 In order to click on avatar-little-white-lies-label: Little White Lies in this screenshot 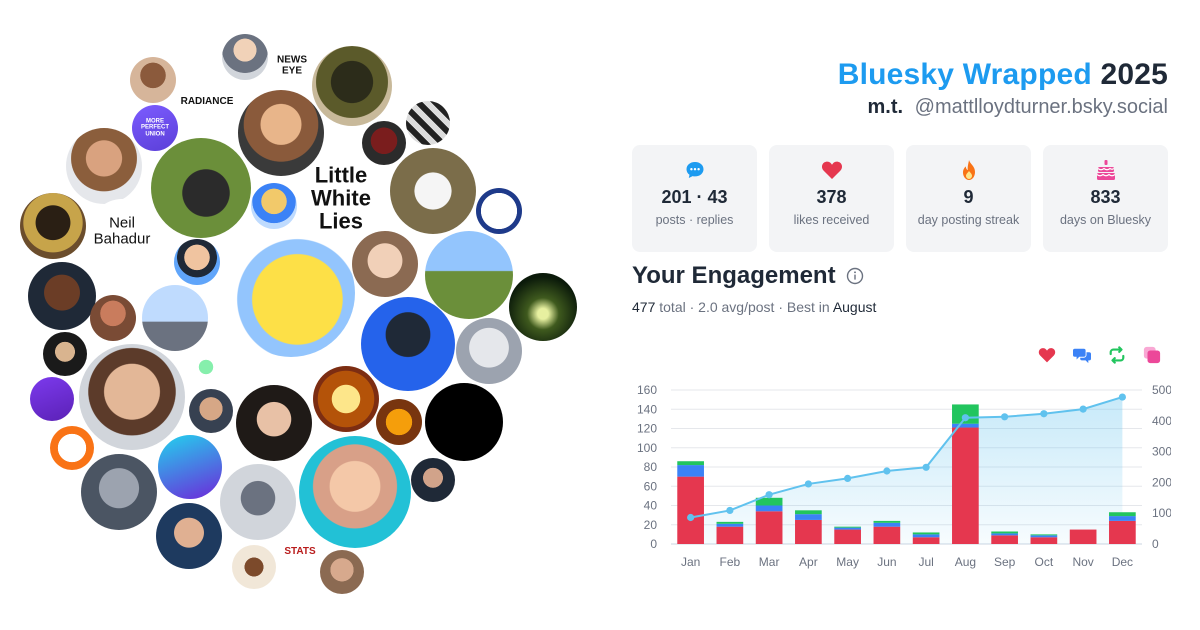, I will do `click(341, 198)`.